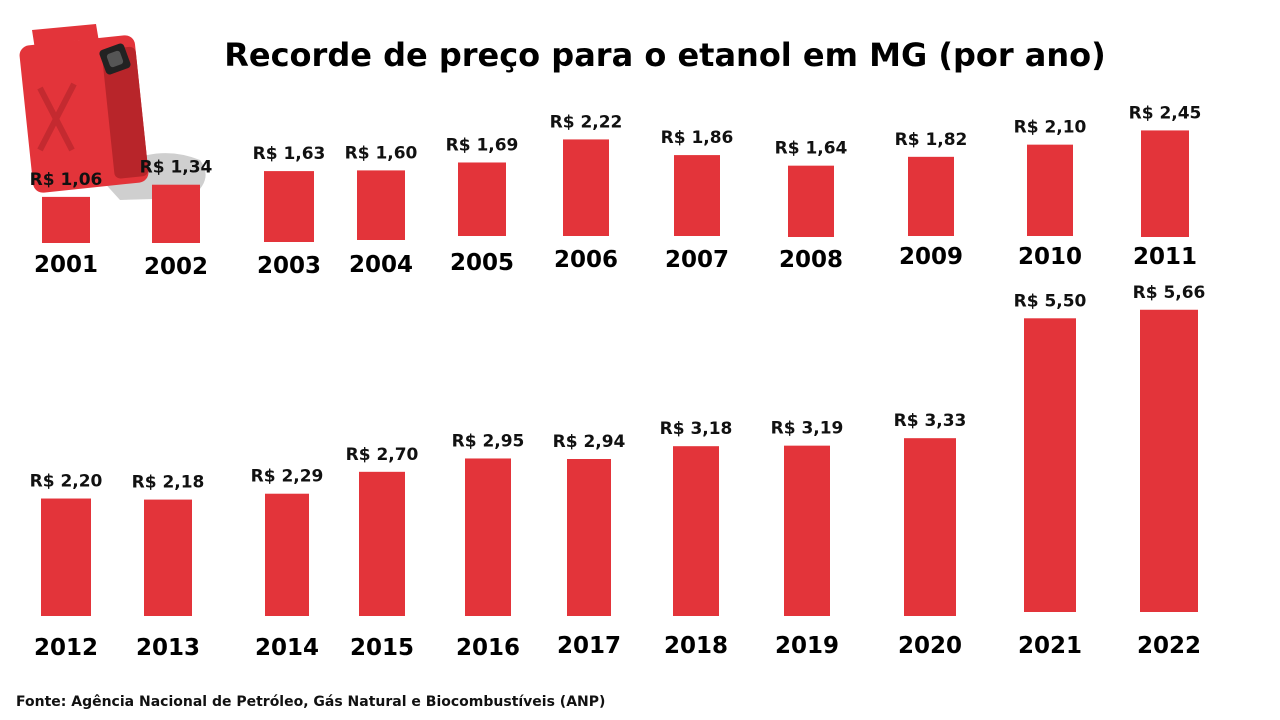  Describe the element at coordinates (589, 646) in the screenshot. I see `year-label-2017: 2017` at that location.